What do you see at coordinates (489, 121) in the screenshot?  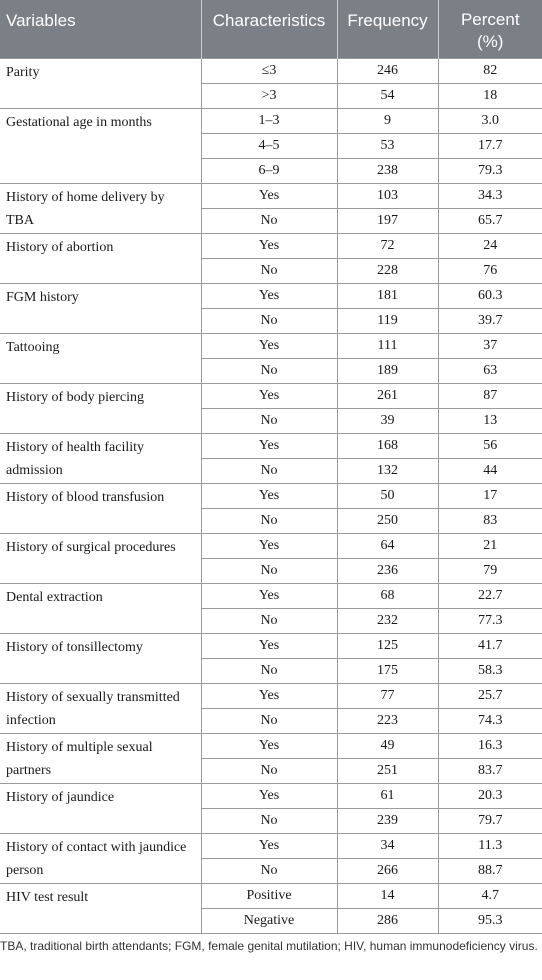 I see `percent-cell: 3.0` at bounding box center [489, 121].